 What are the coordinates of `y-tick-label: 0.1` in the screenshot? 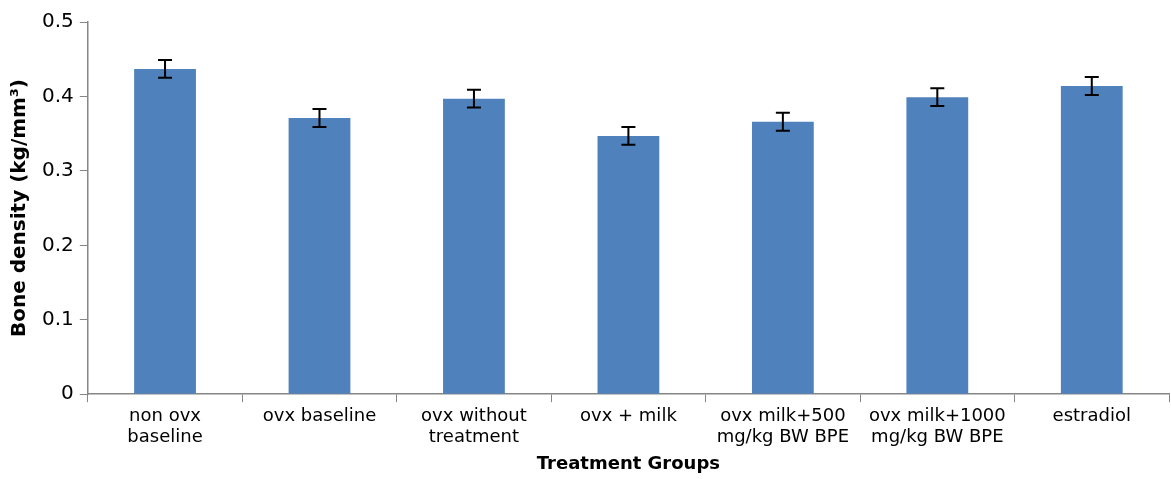 It's located at (57, 317).